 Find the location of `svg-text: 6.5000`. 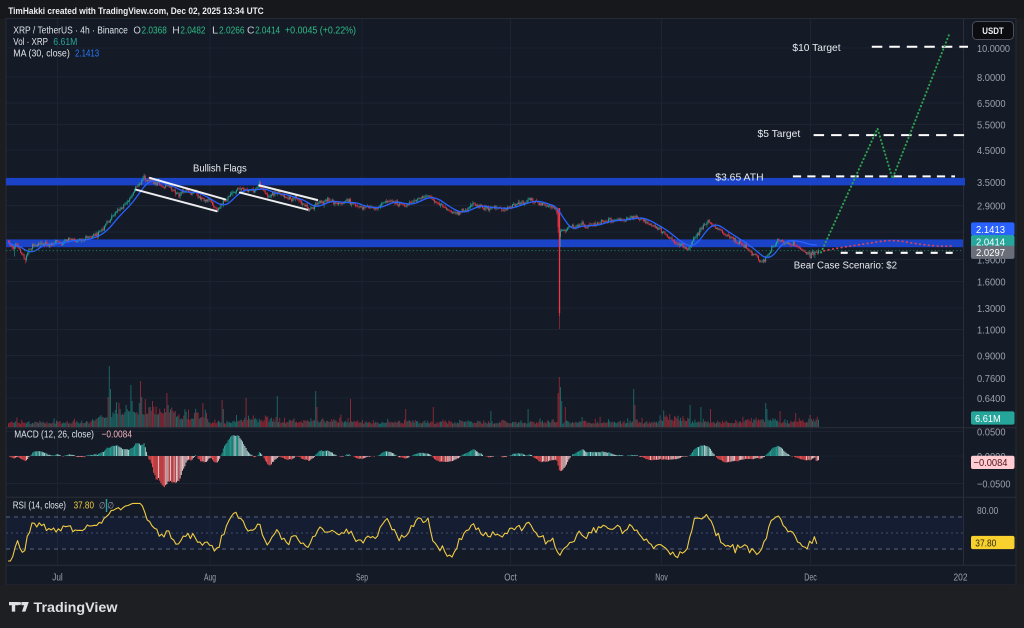

svg-text: 6.5000 is located at coordinates (991, 104).